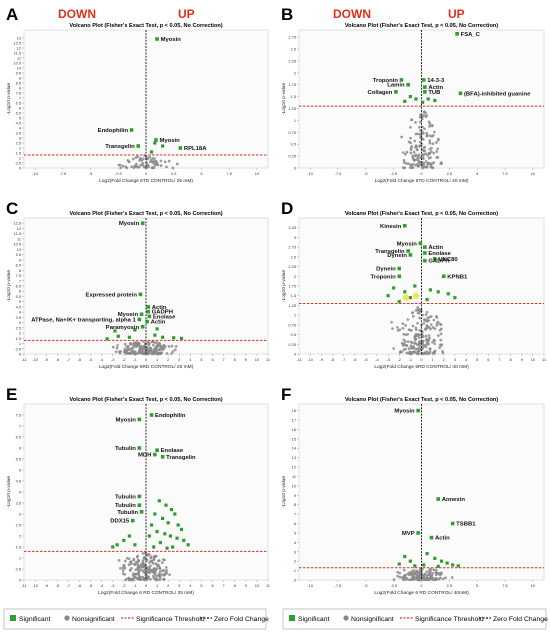 This screenshot has width=550, height=638. Describe the element at coordinates (246, 359) in the screenshot. I see `x-tick-label: 9` at that location.